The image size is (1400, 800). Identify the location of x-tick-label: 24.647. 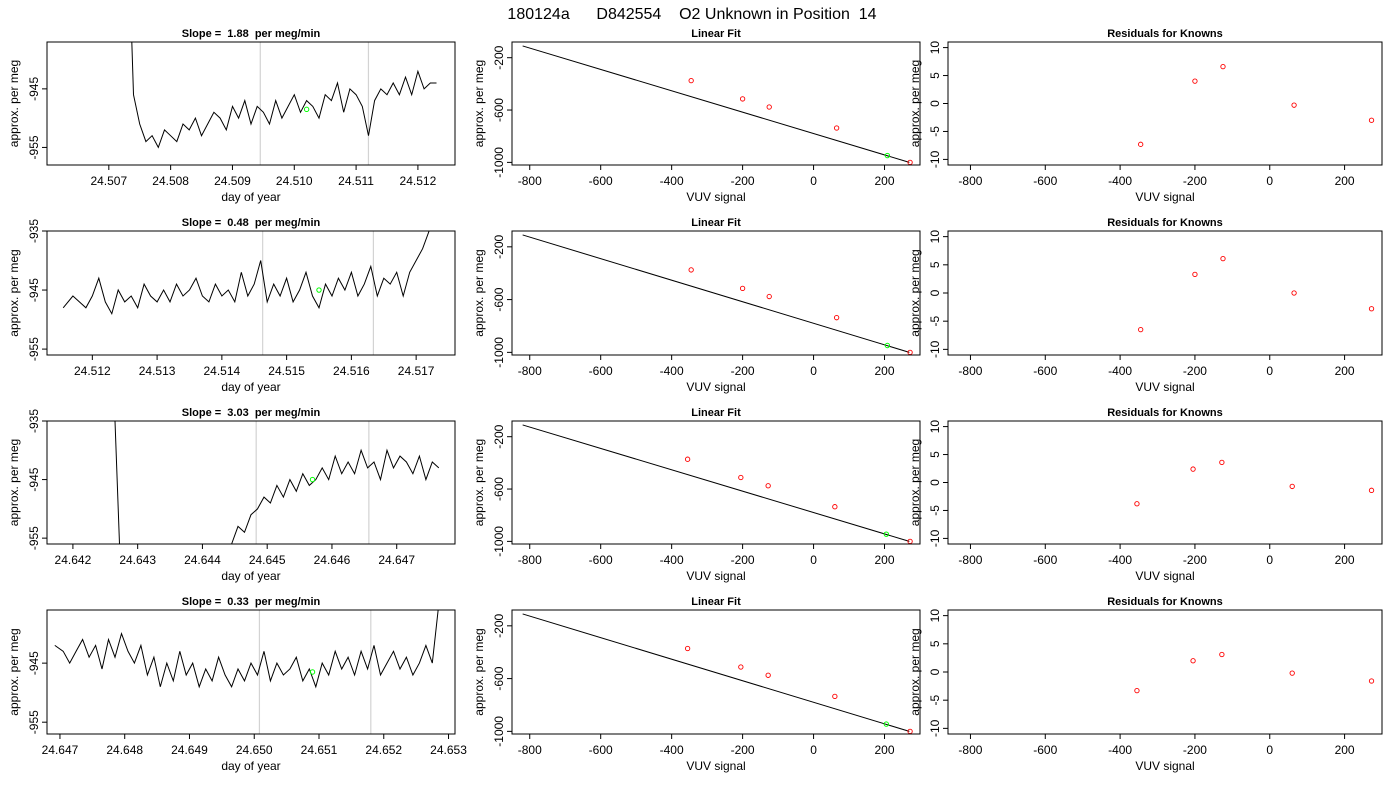
(396, 560).